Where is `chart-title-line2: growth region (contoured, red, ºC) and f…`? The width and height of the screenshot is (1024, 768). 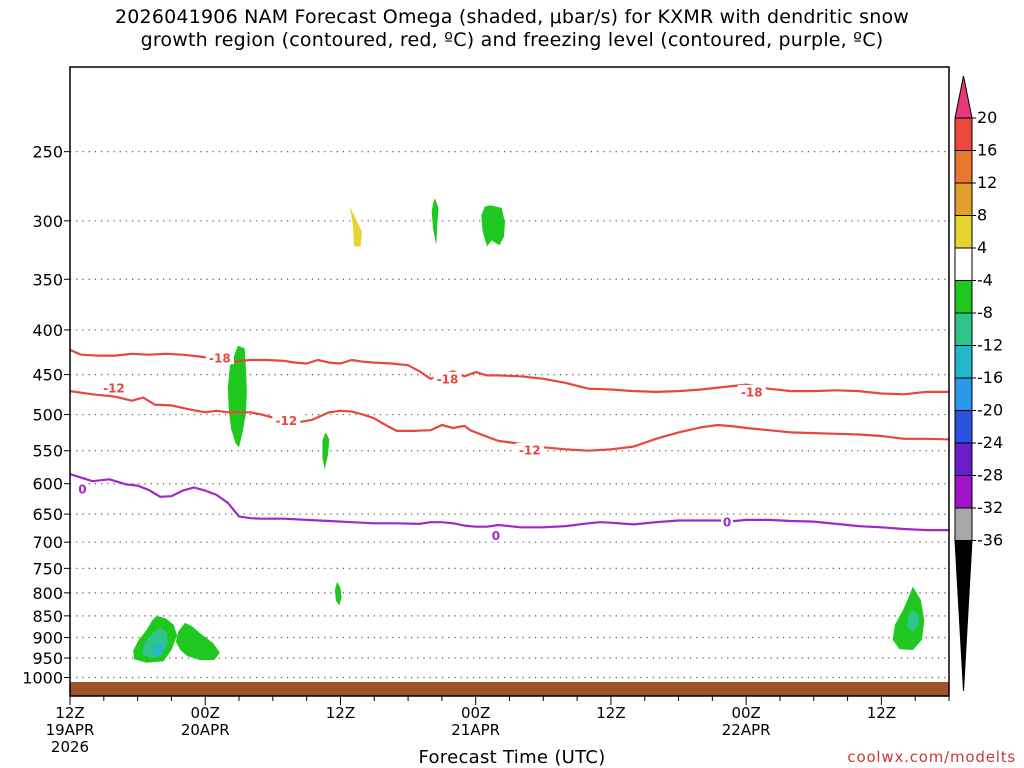
chart-title-line2: growth region (contoured, red, ºC) and f… is located at coordinates (512, 40).